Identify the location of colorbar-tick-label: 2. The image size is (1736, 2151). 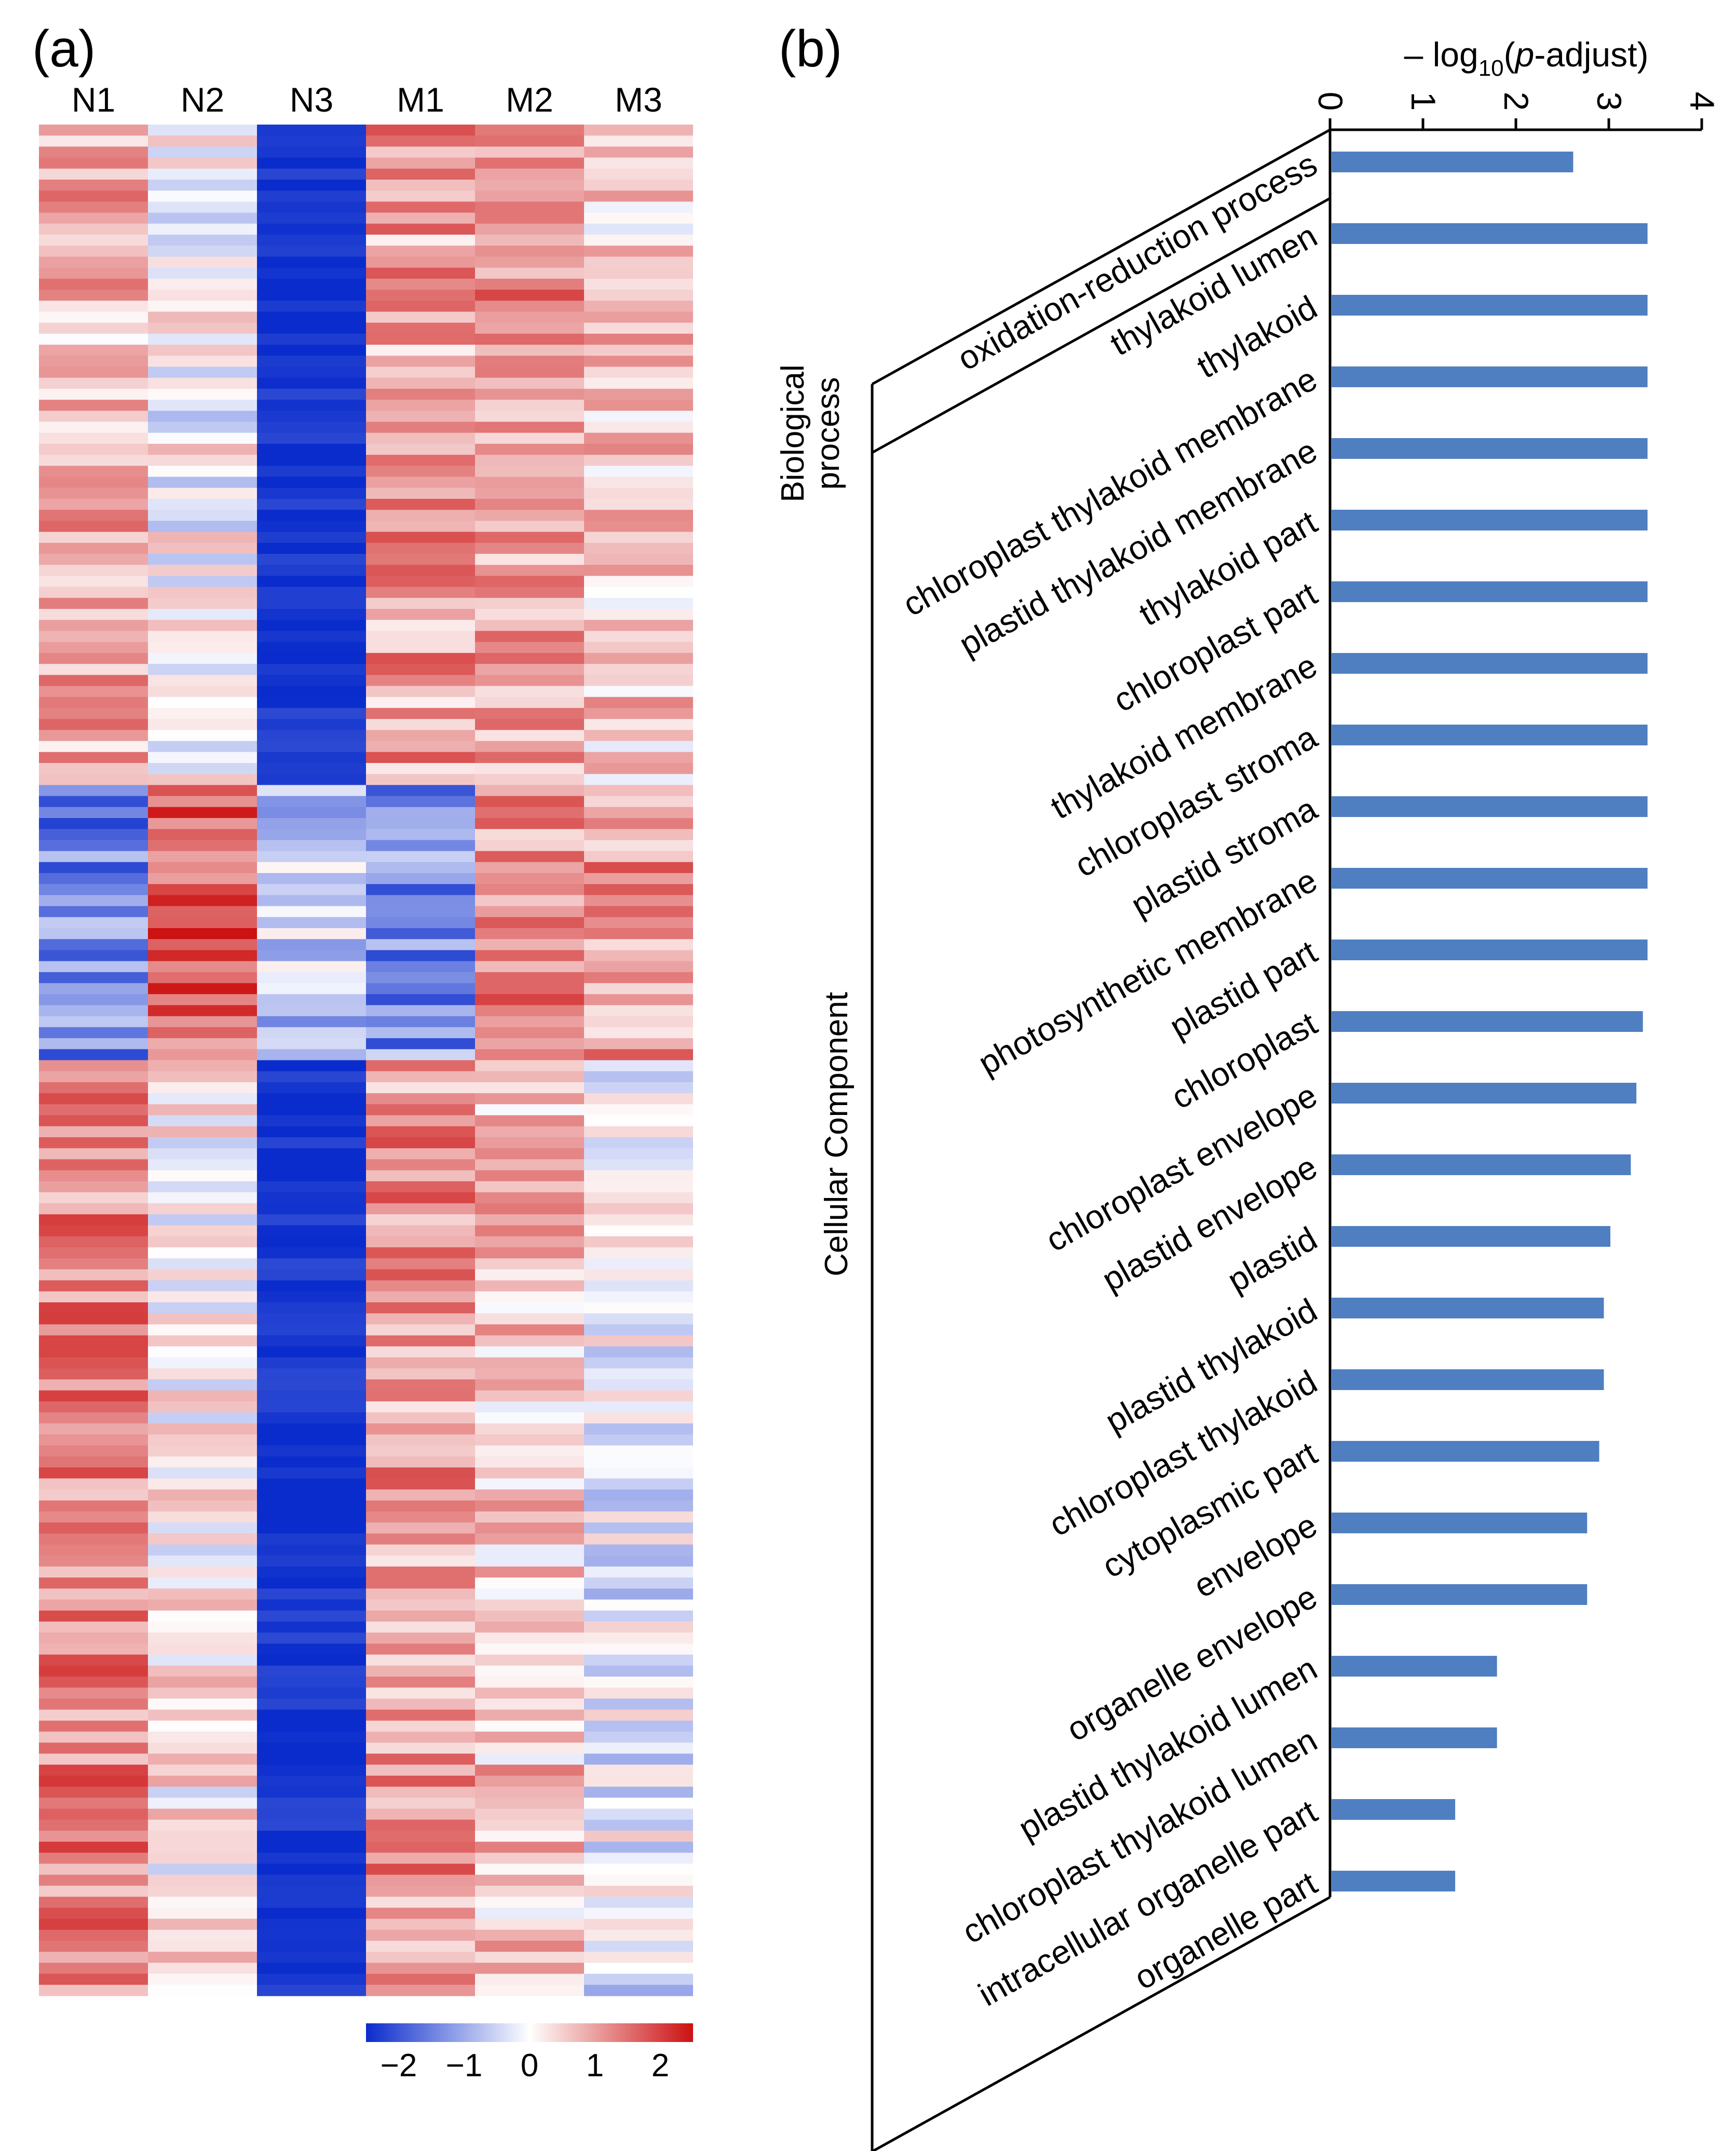
(660, 2066).